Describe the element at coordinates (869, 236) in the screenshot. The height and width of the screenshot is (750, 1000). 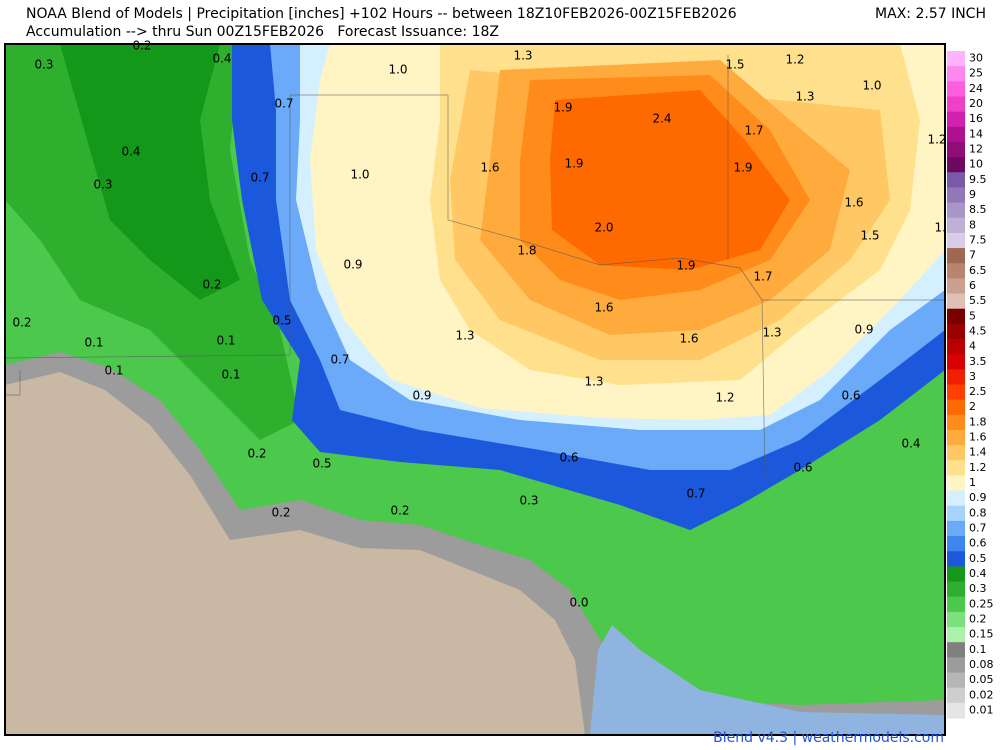
I see `map-value-label: 1.5` at that location.